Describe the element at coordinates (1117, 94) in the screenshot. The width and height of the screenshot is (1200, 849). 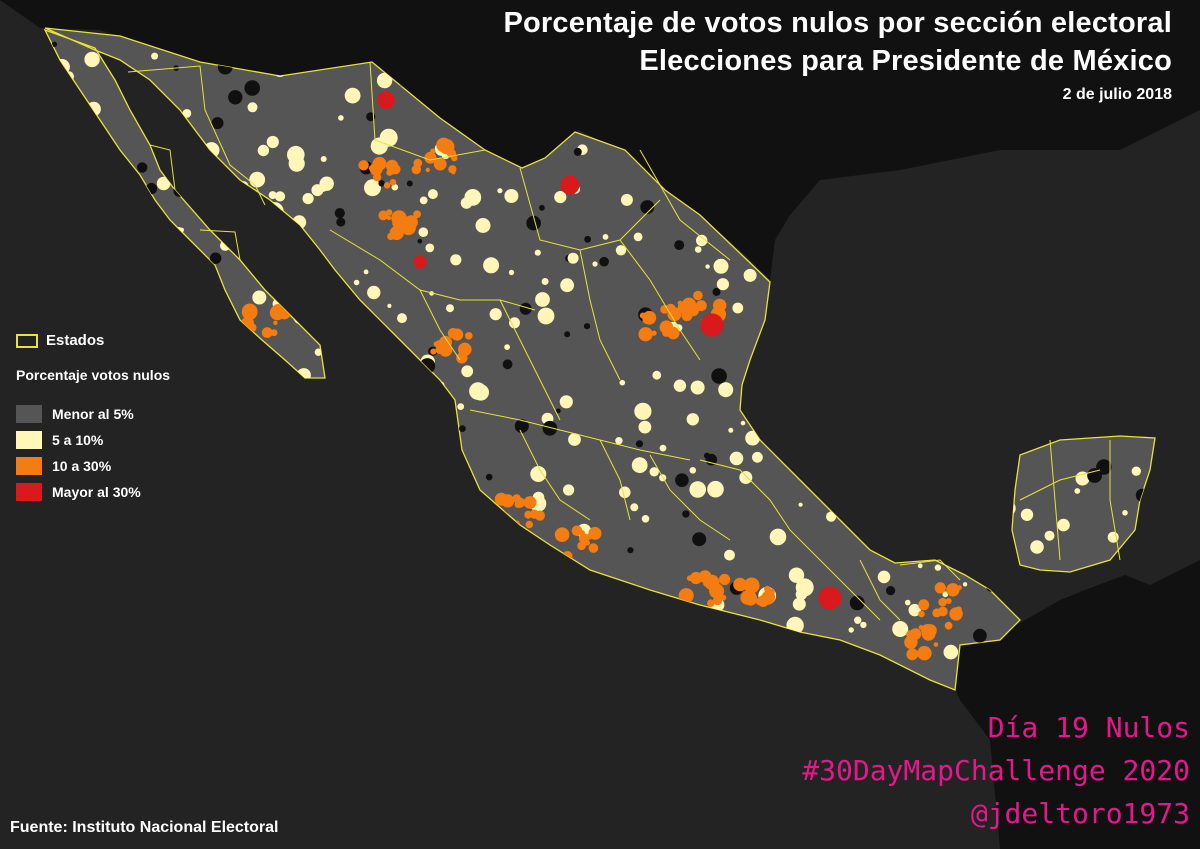
I see `map-date: 2 de julio 2018` at that location.